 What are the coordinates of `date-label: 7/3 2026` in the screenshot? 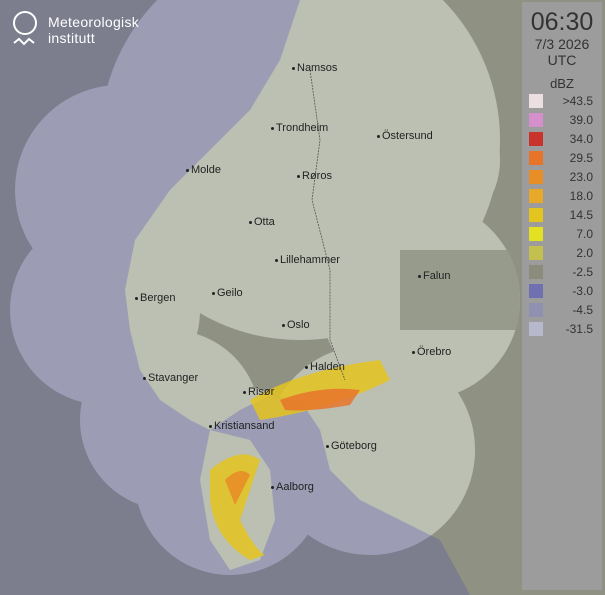 It's located at (562, 44).